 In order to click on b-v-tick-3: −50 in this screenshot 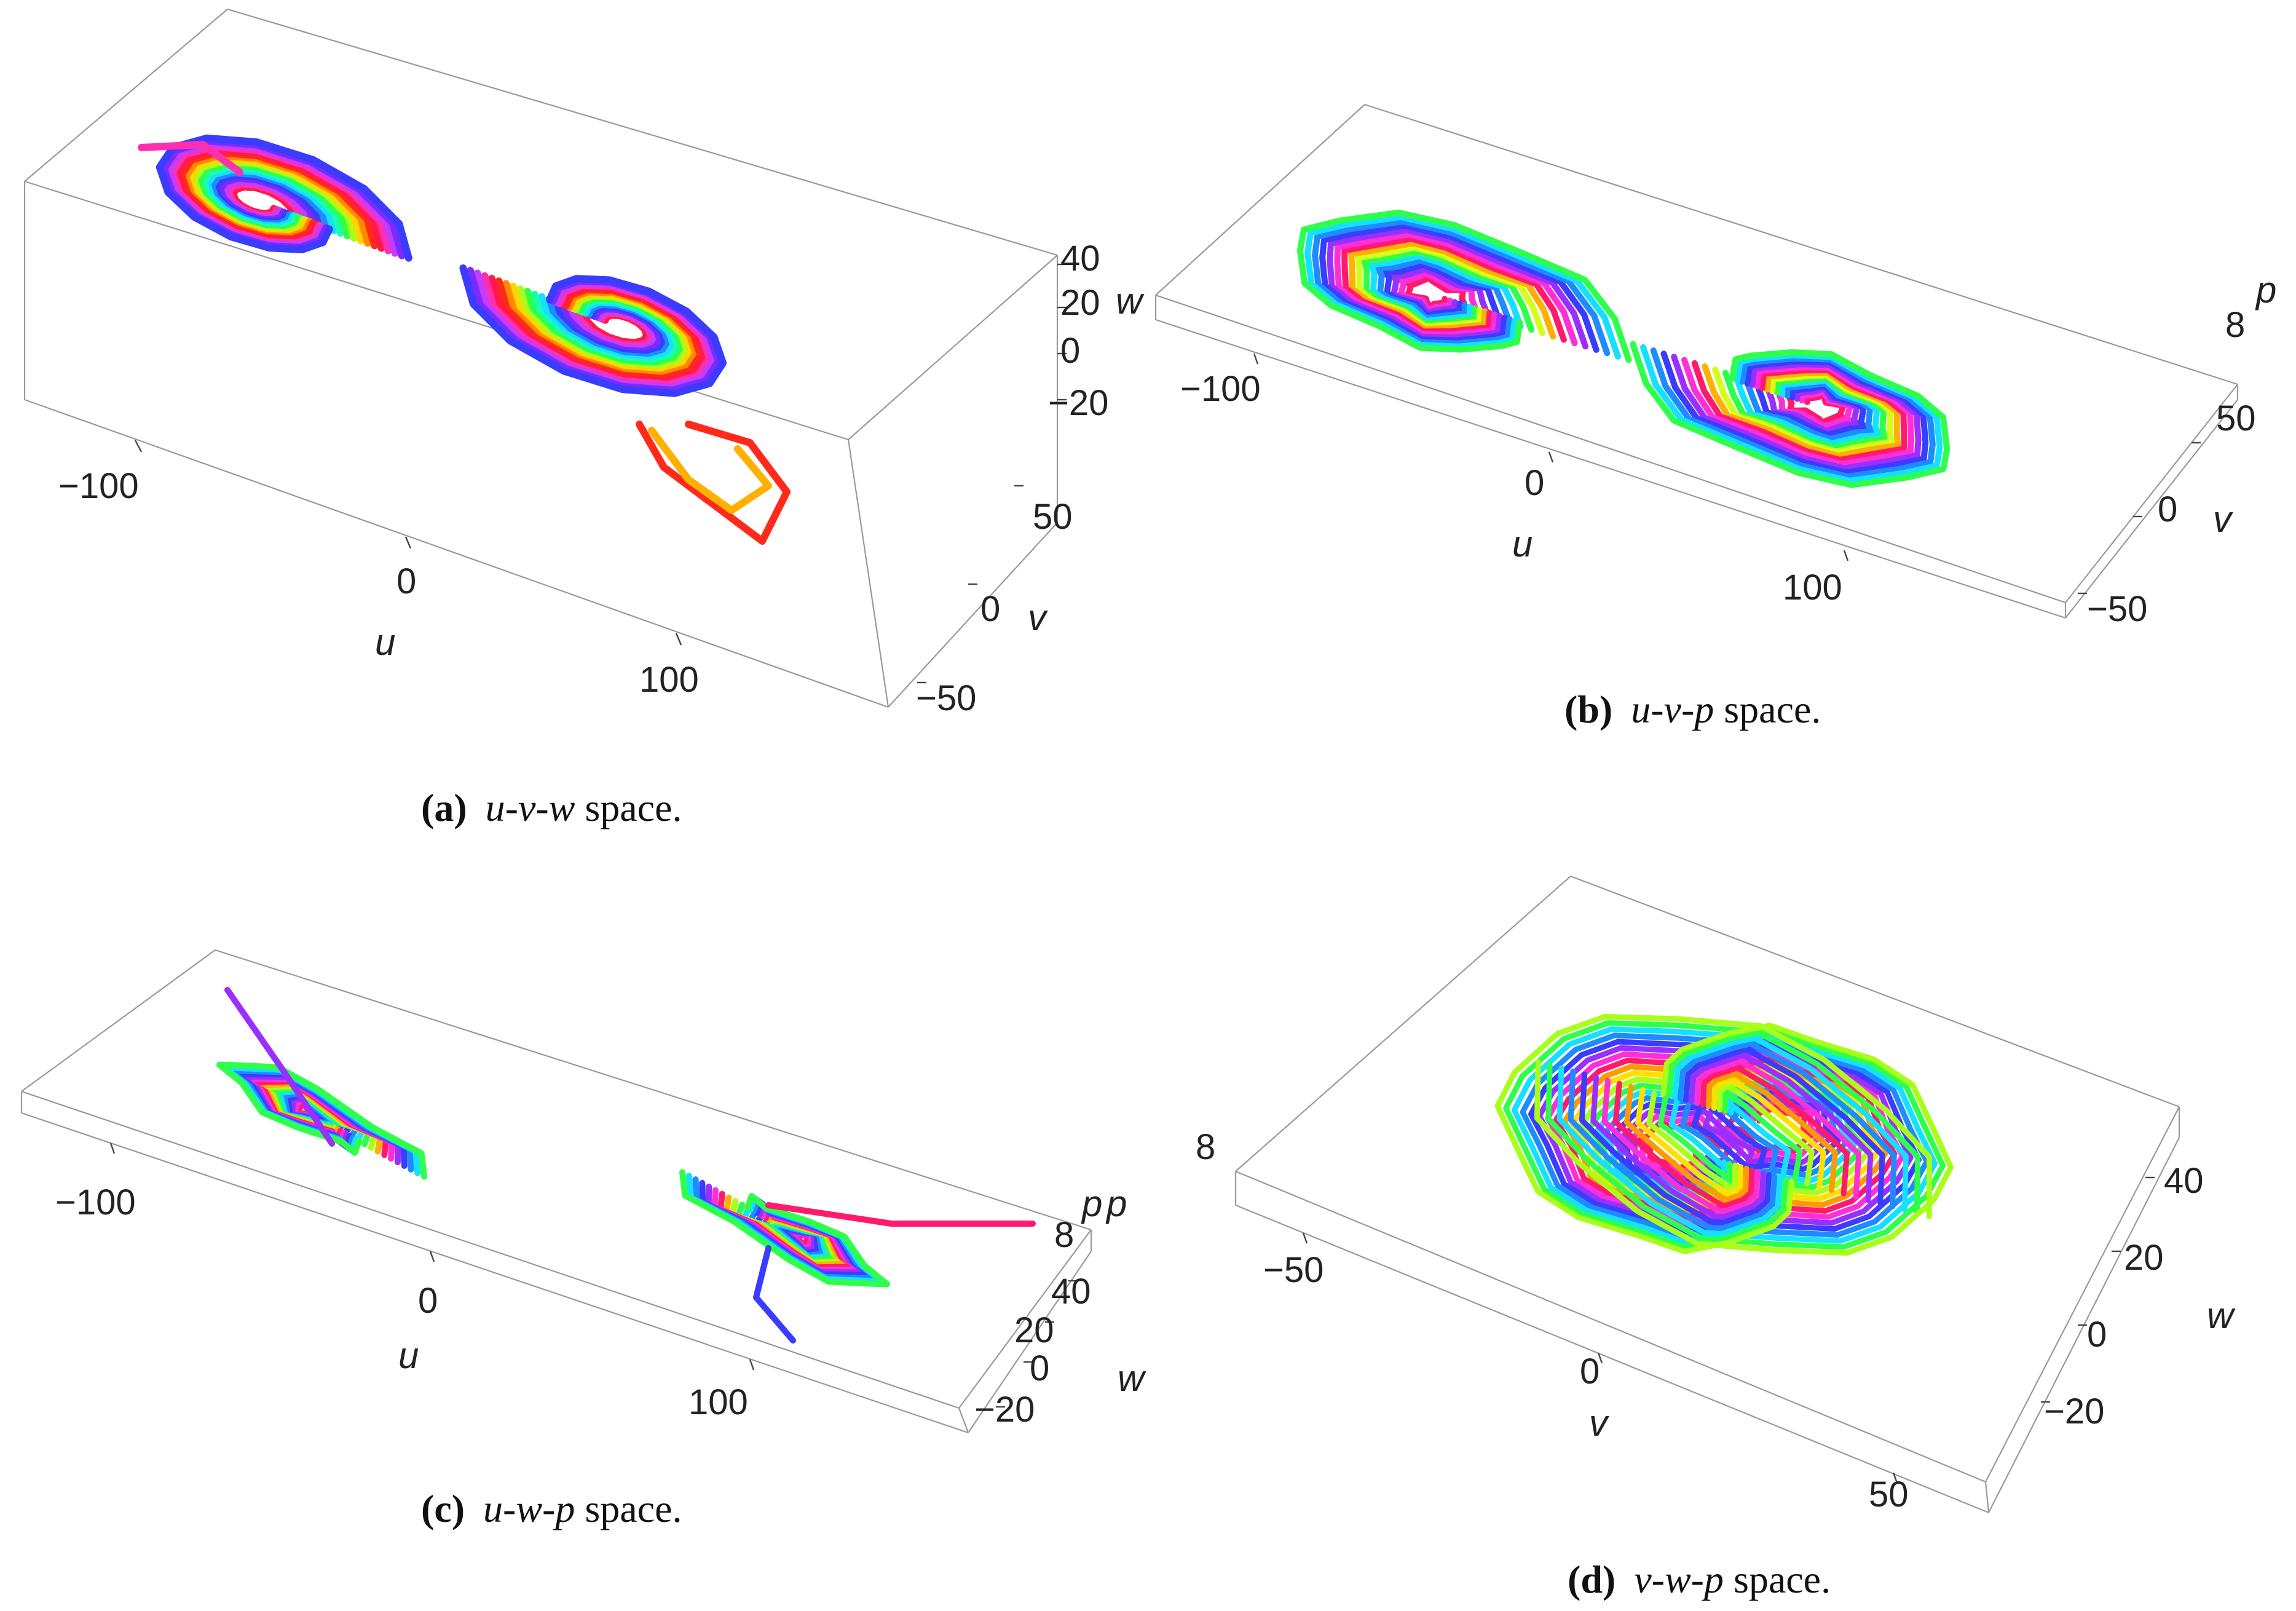, I will do `click(2117, 609)`.